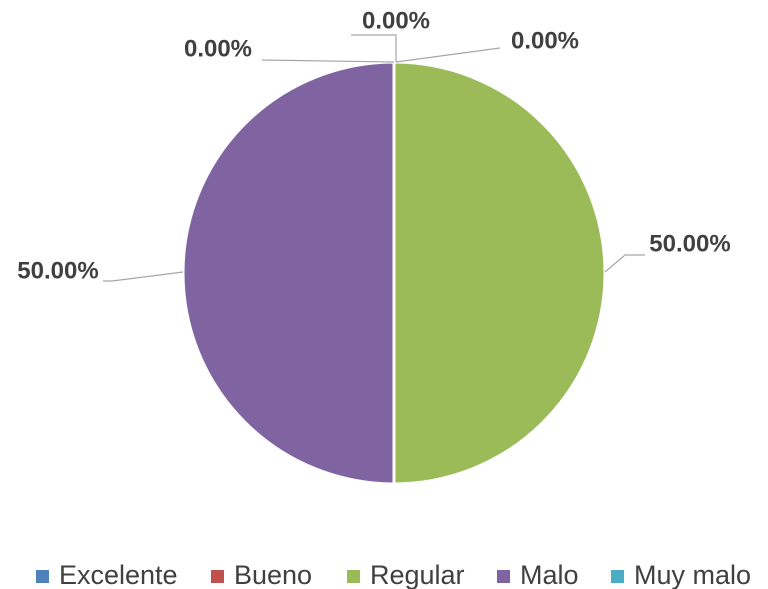  I want to click on legend-label: Malo, so click(549, 574).